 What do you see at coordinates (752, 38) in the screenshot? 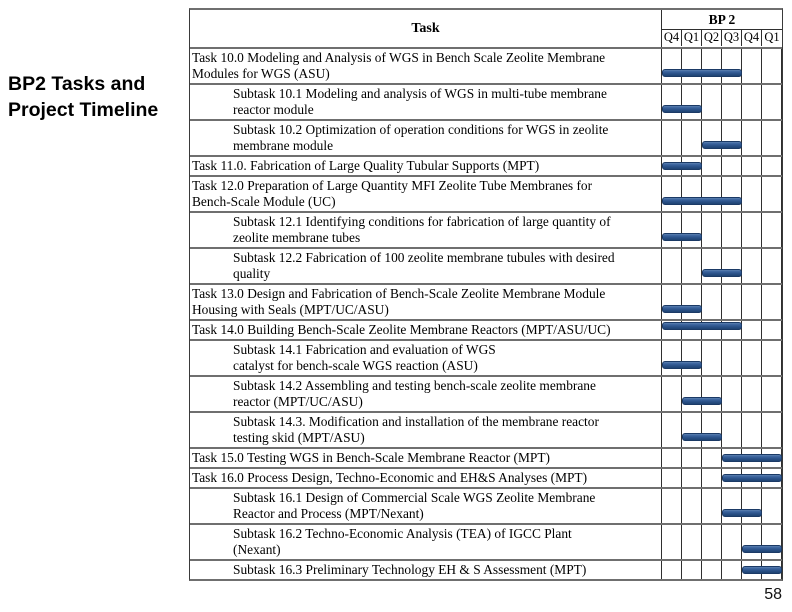
I see `quarter-label: Q4` at bounding box center [752, 38].